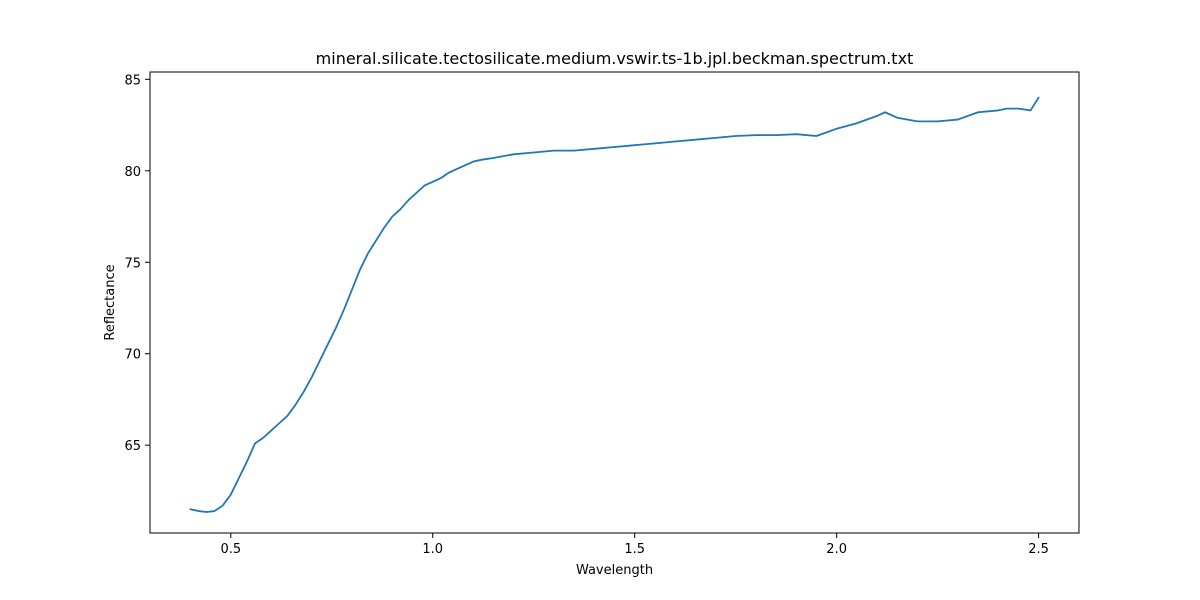 The height and width of the screenshot is (600, 1200). Describe the element at coordinates (132, 355) in the screenshot. I see `y-tick-label: 70` at that location.